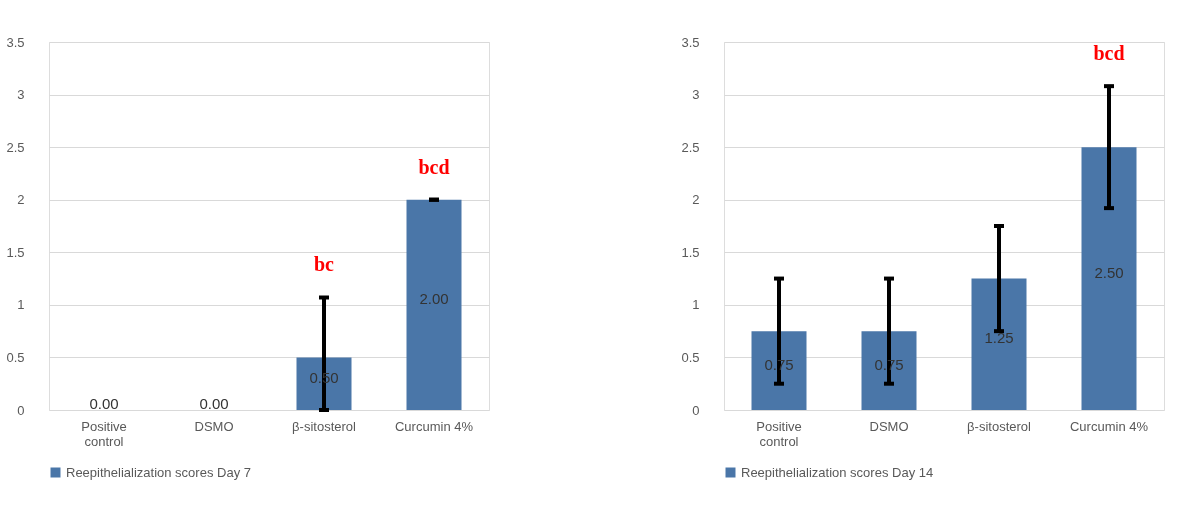 The width and height of the screenshot is (1198, 529). I want to click on data-label: 1.25, so click(999, 338).